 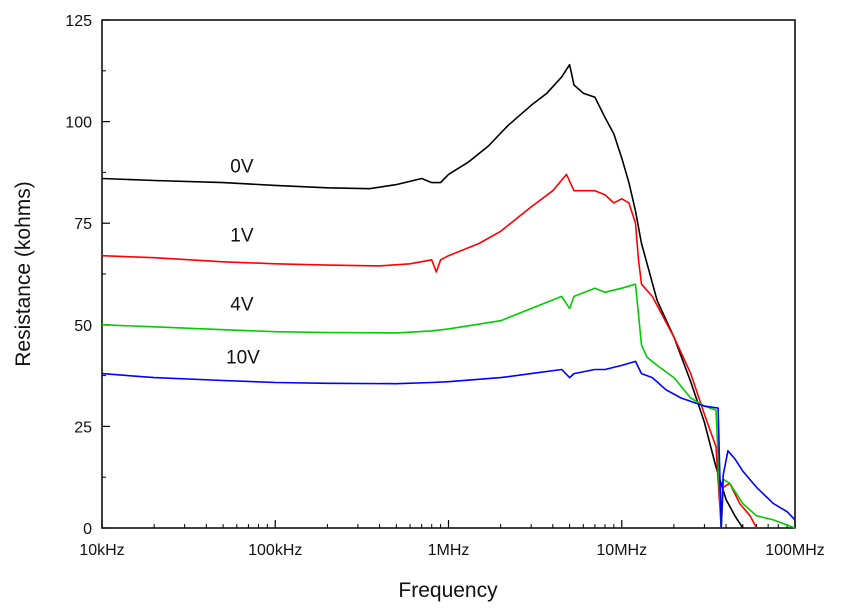 What do you see at coordinates (243, 357) in the screenshot?
I see `series-label-10v: 10V` at bounding box center [243, 357].